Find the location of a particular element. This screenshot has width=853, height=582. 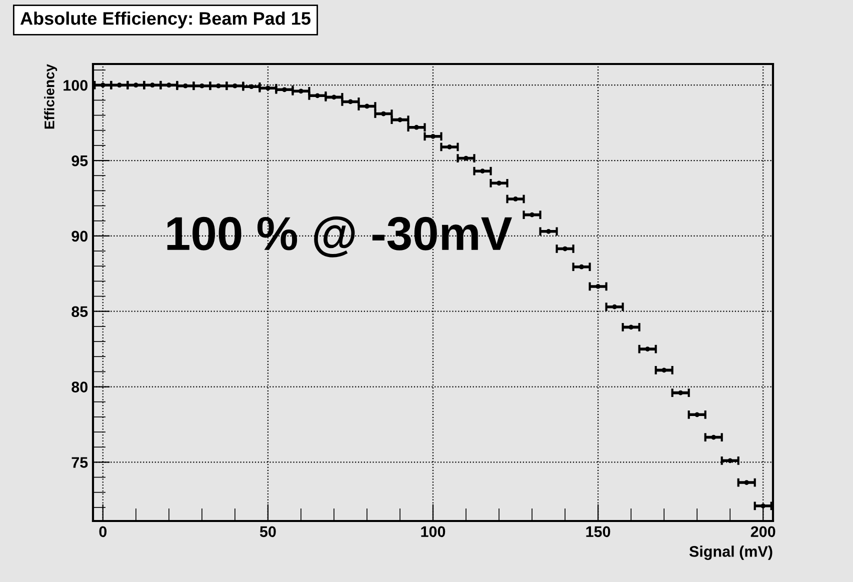

x-tick-label: 0 is located at coordinates (103, 532).